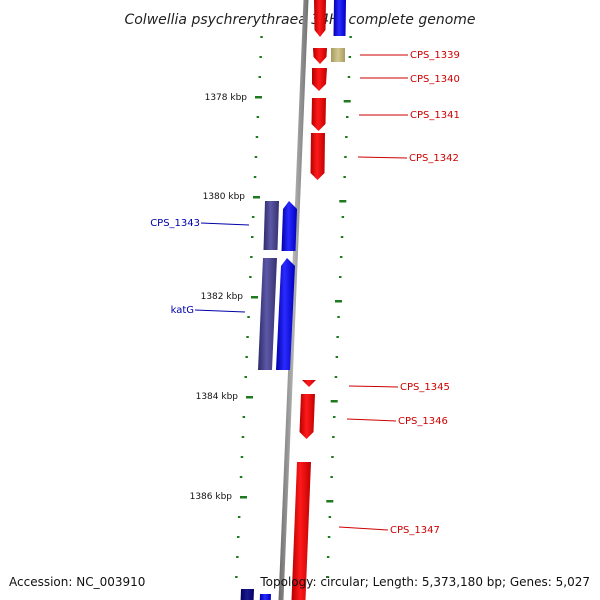 The width and height of the screenshot is (600, 600). I want to click on gene-label-cps-1339: CPS_1339, so click(435, 55).